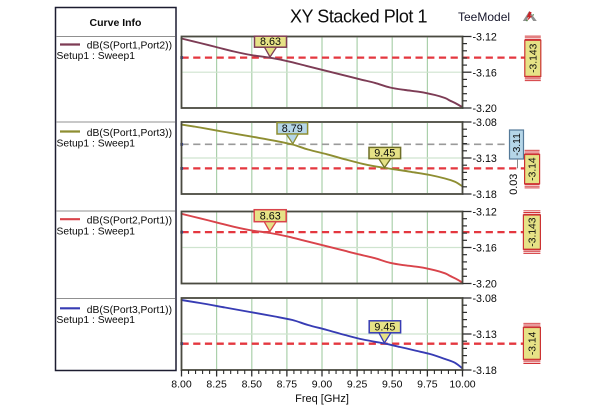  What do you see at coordinates (517, 144) in the screenshot?
I see `svg-text: -3.11` at bounding box center [517, 144].